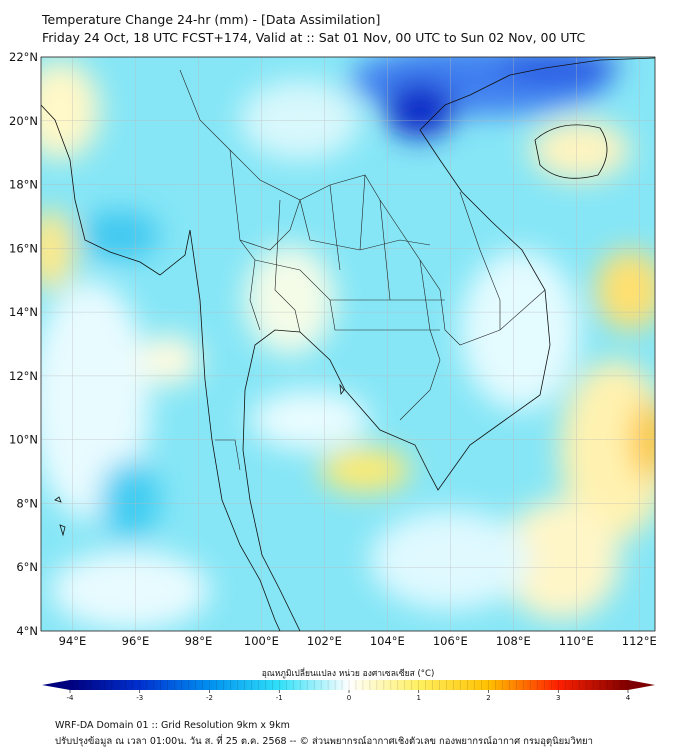 This screenshot has height=756, width=676. I want to click on latitude-label: 10°N, so click(23, 440).